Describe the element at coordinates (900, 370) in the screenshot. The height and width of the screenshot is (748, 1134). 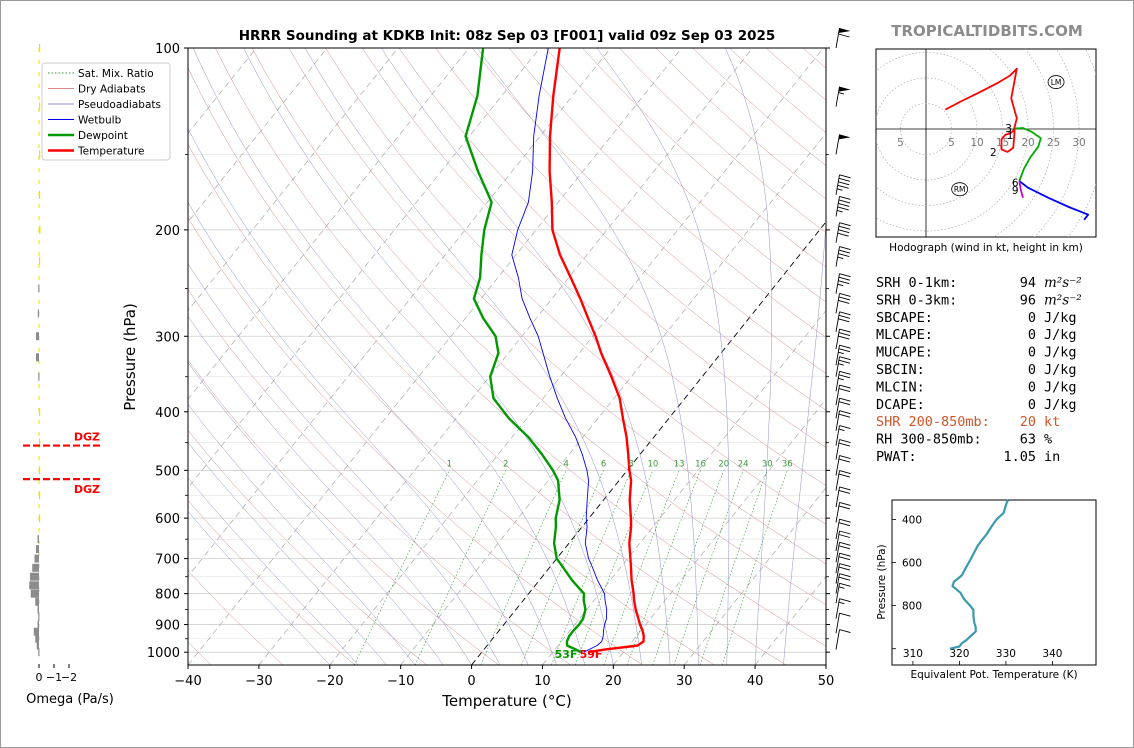
I see `index-label: SBCIN:` at that location.